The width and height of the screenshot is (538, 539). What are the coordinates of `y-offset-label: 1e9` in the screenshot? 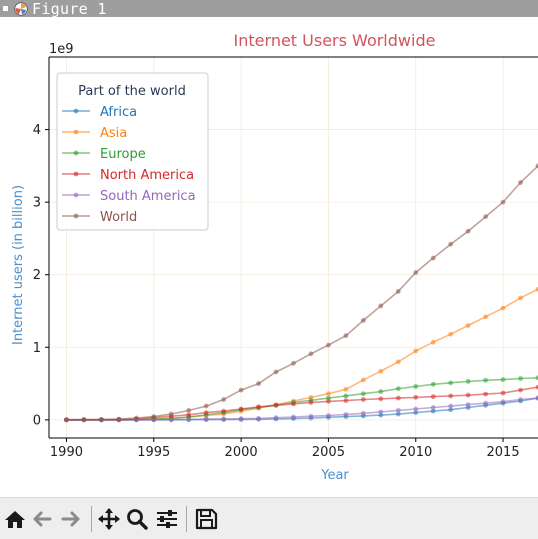 It's located at (61, 49).